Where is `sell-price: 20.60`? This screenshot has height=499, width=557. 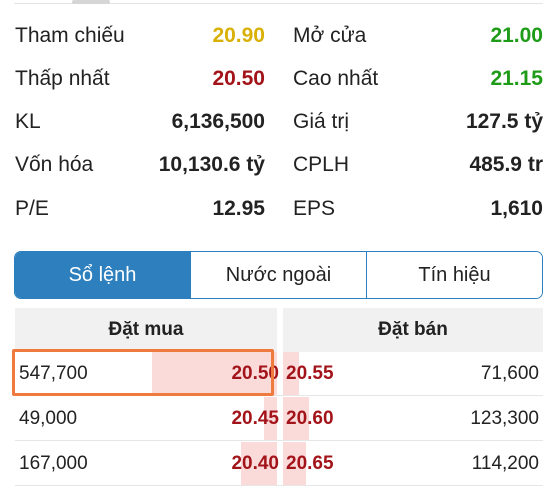 sell-price: 20.60 is located at coordinates (310, 418).